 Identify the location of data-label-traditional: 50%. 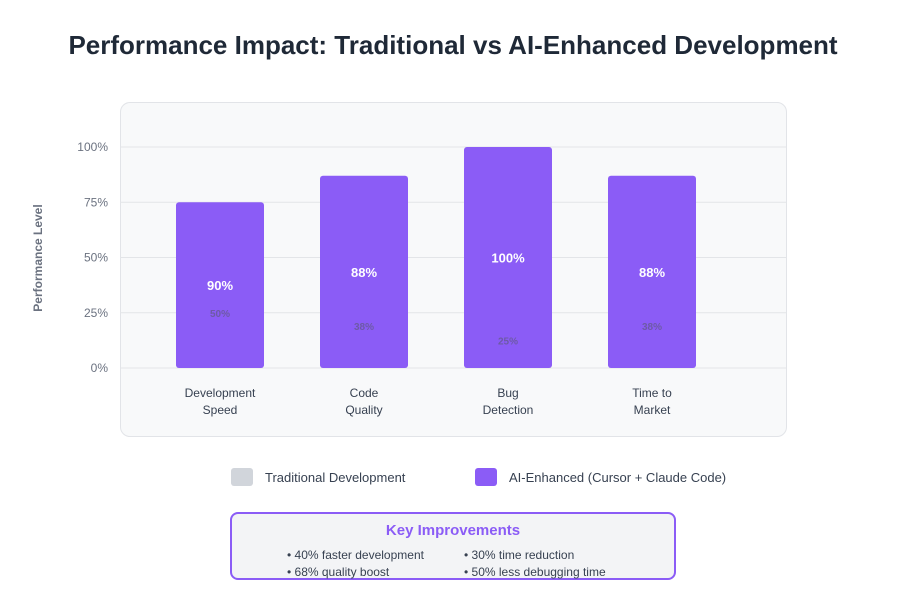
(220, 314).